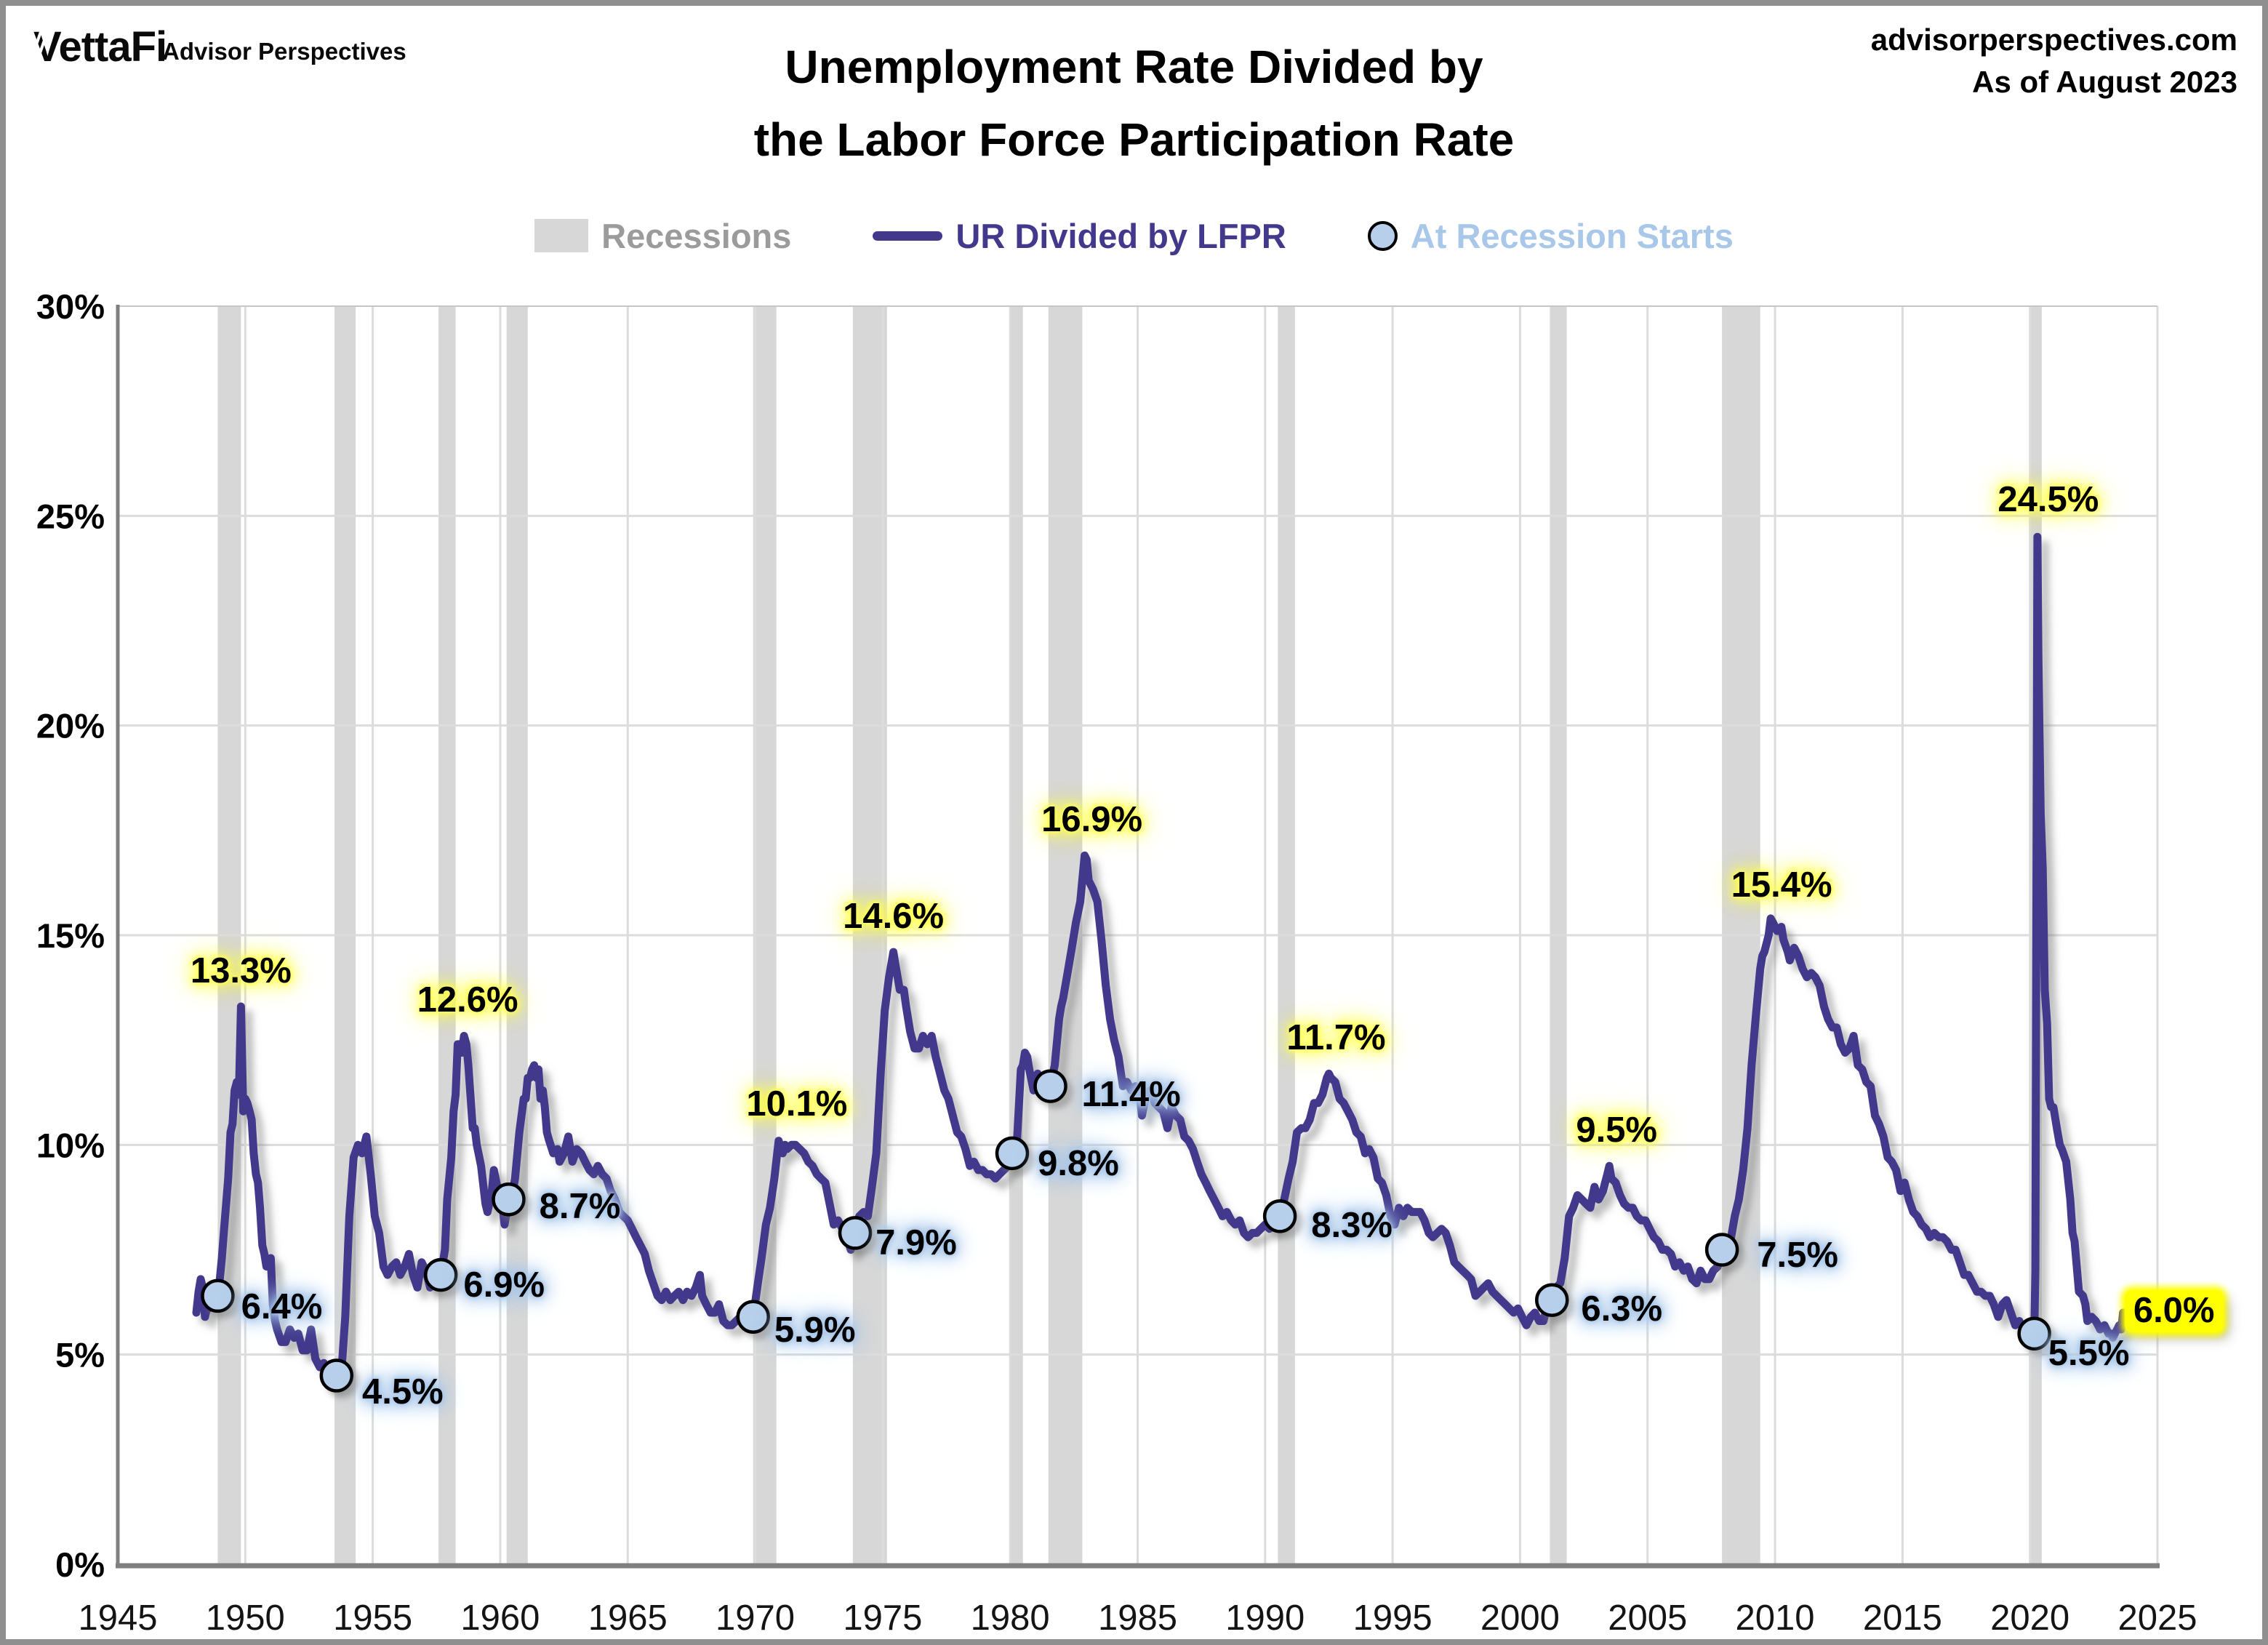  Describe the element at coordinates (1137, 1618) in the screenshot. I see `x-tick-label: 1985` at that location.